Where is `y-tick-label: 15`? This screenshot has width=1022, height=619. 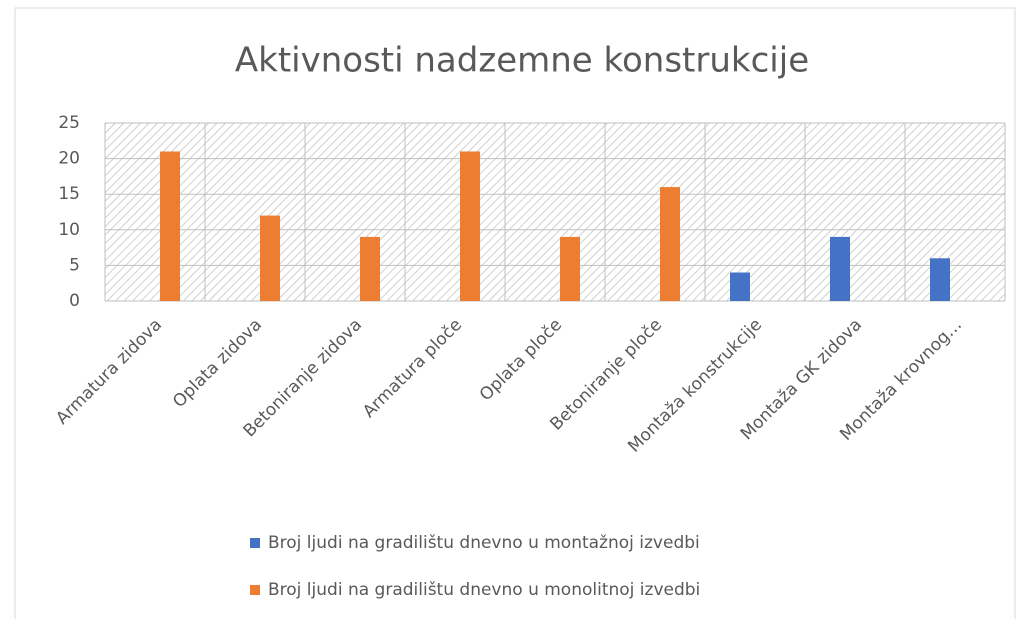
y-tick-label: 15 is located at coordinates (69, 194).